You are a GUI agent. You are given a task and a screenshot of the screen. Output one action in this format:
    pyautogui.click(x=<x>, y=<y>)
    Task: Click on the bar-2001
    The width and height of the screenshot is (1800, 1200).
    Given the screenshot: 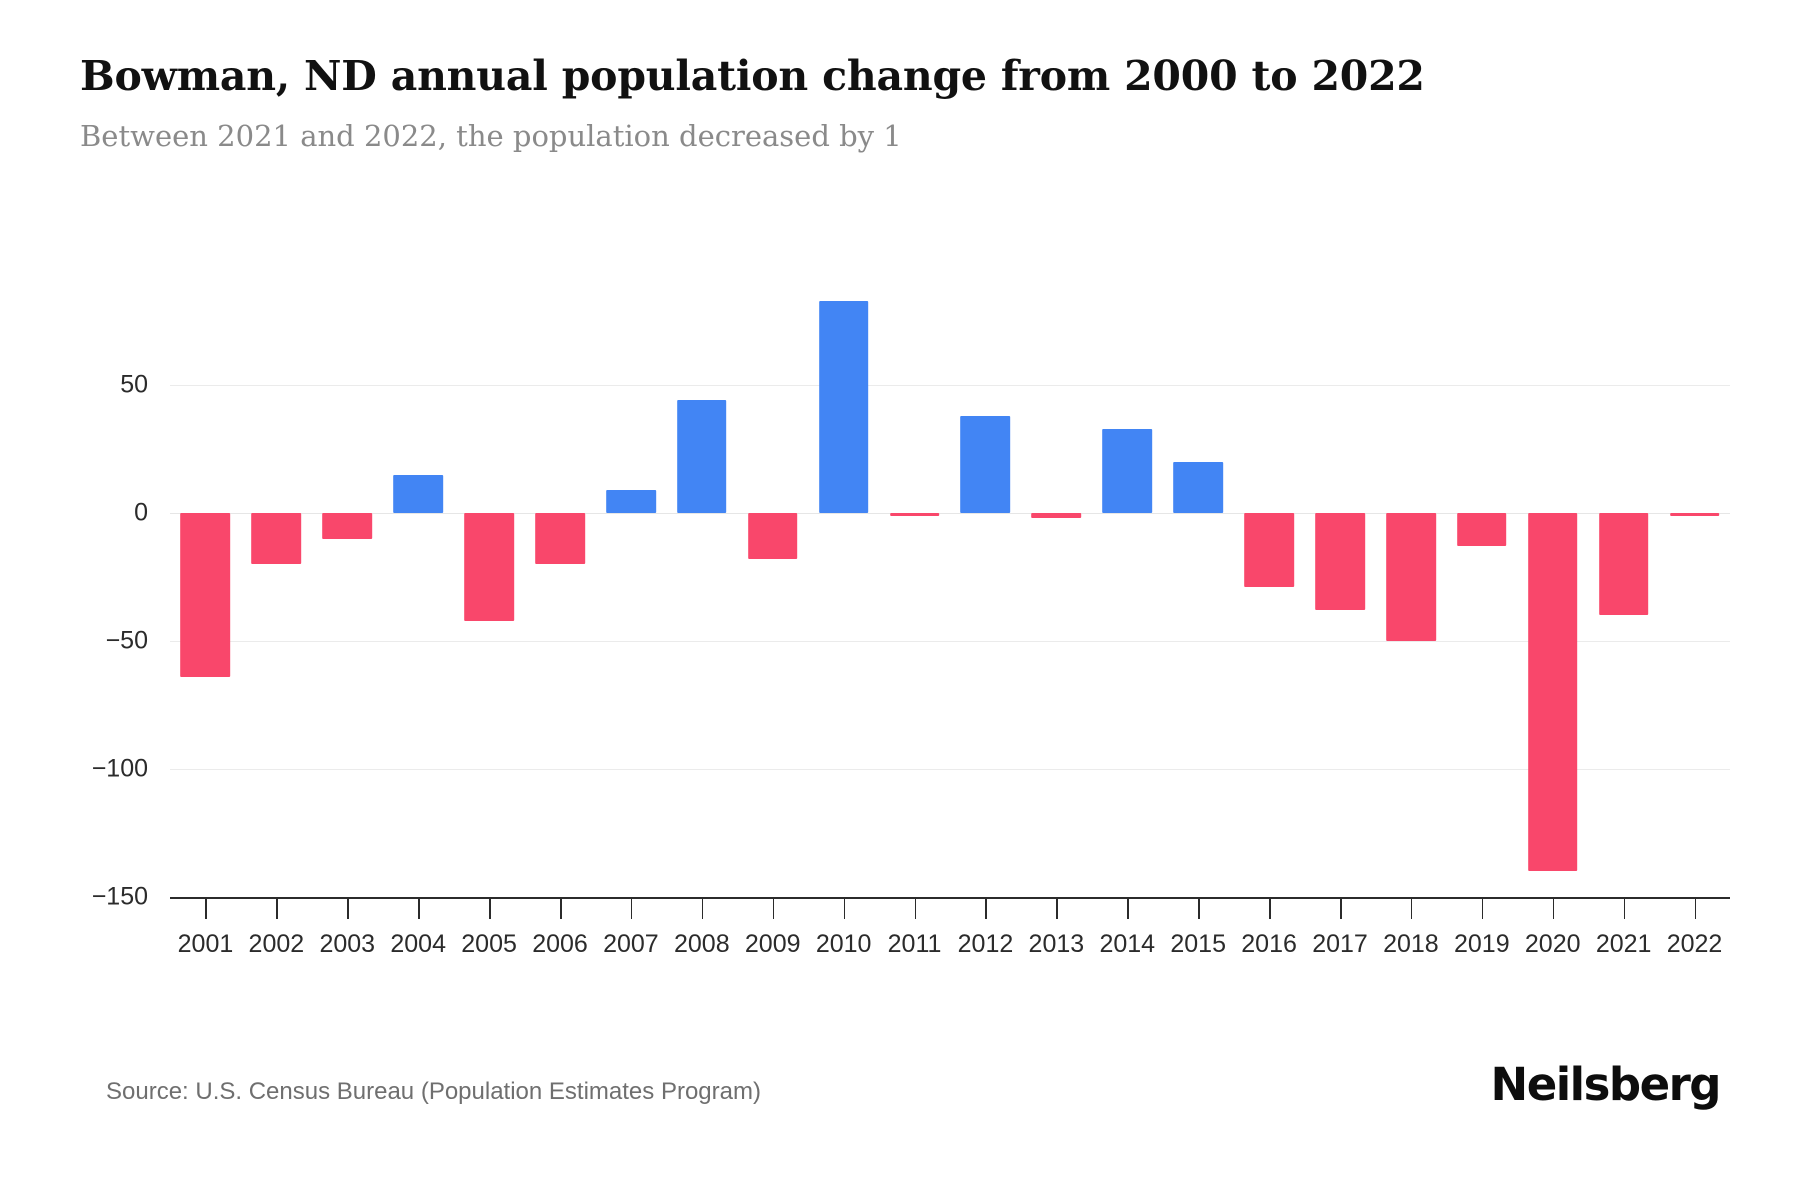 What is the action you would take?
    pyautogui.click(x=205, y=595)
    